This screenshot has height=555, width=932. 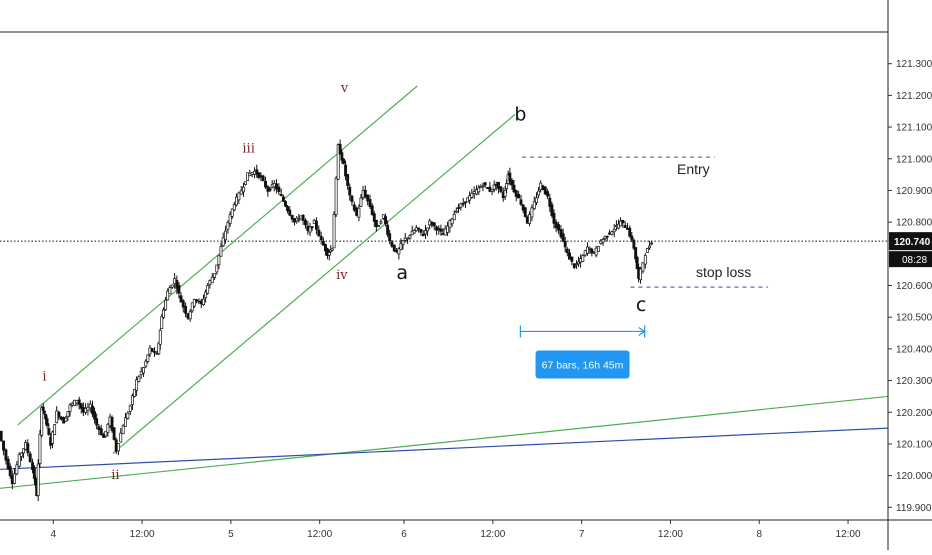 I want to click on y-tick-label: 121.200, so click(x=914, y=96).